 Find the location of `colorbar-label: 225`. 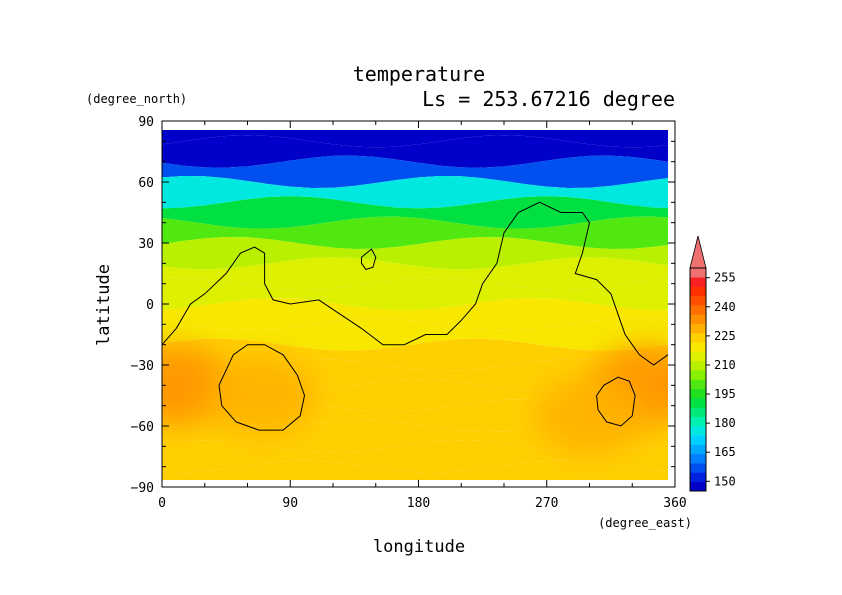

colorbar-label: 225 is located at coordinates (725, 336).